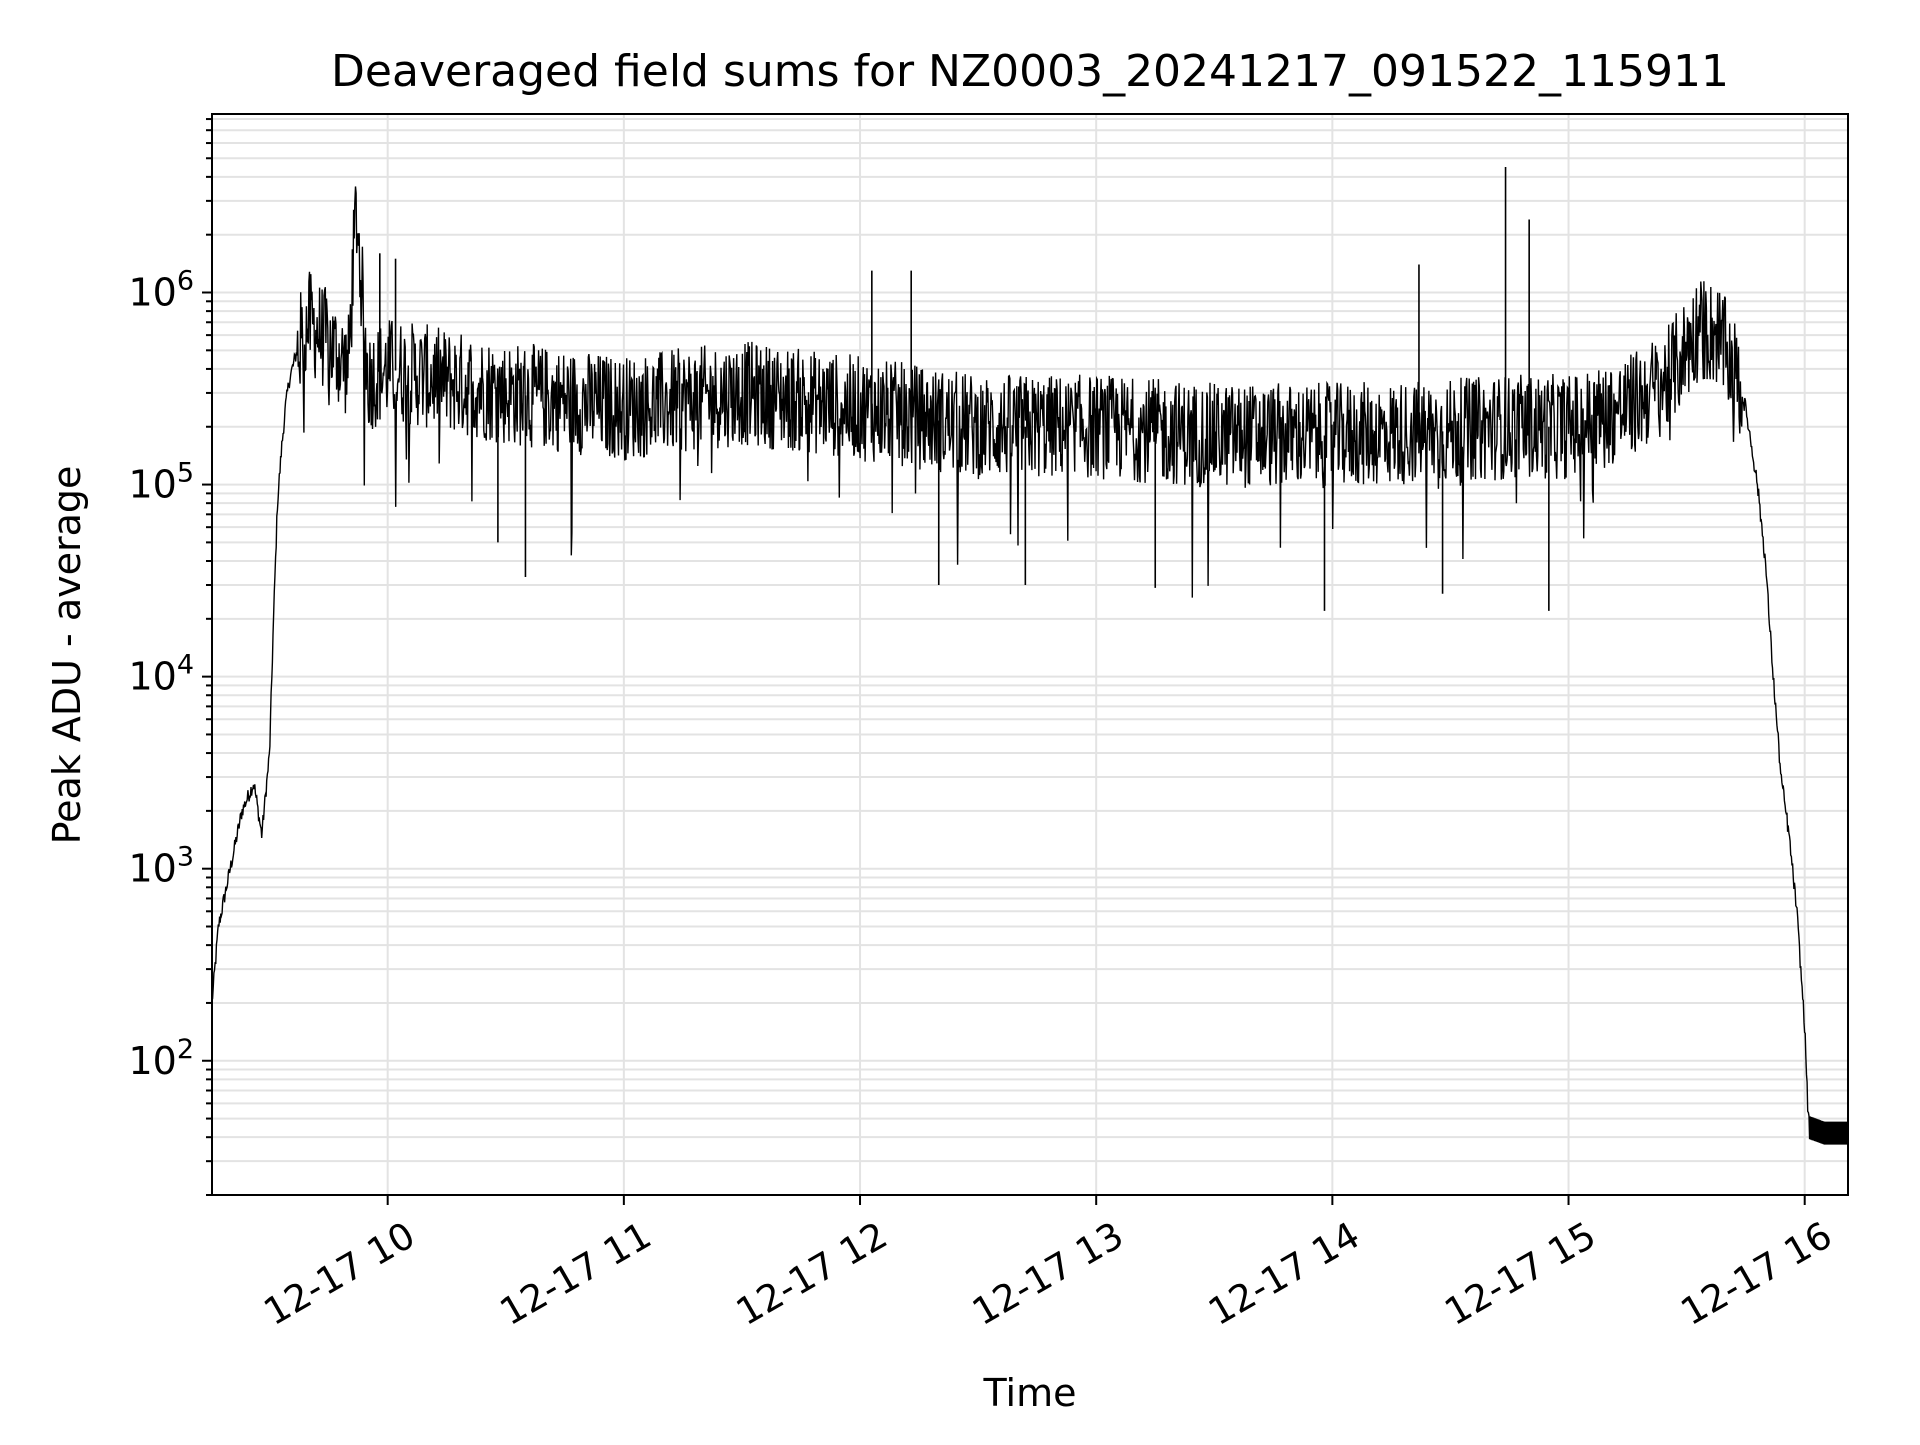  I want to click on y-tick-label: 104, so click(161, 674).